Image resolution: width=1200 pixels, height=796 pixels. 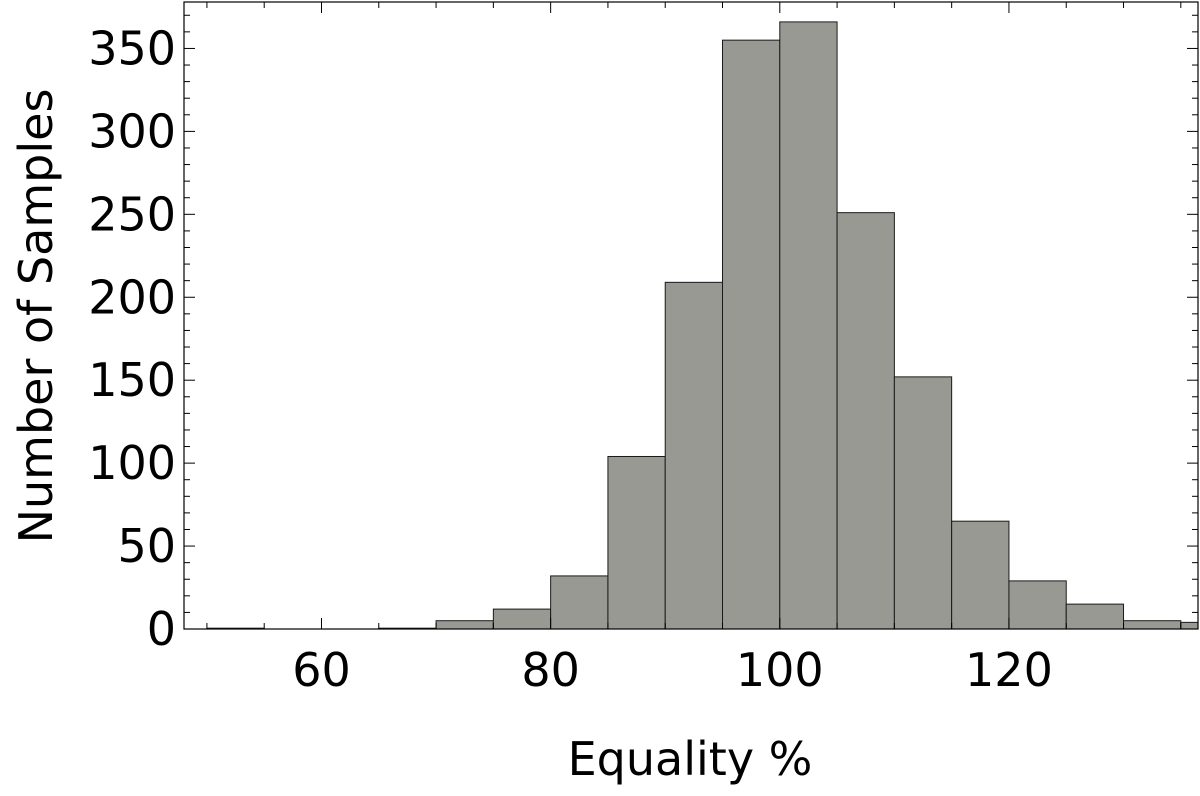 What do you see at coordinates (132, 214) in the screenshot?
I see `y-tick-label: 250` at bounding box center [132, 214].